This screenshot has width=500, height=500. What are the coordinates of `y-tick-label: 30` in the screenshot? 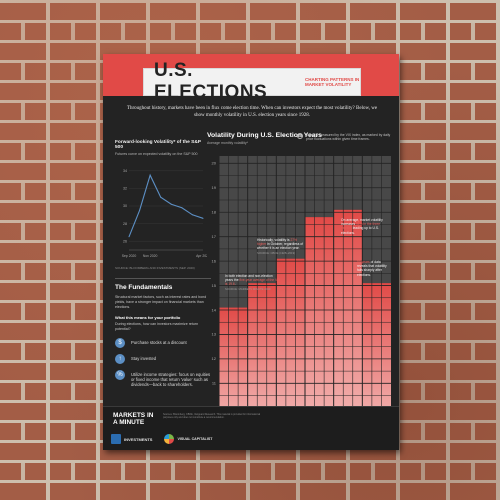 It's located at (125, 206).